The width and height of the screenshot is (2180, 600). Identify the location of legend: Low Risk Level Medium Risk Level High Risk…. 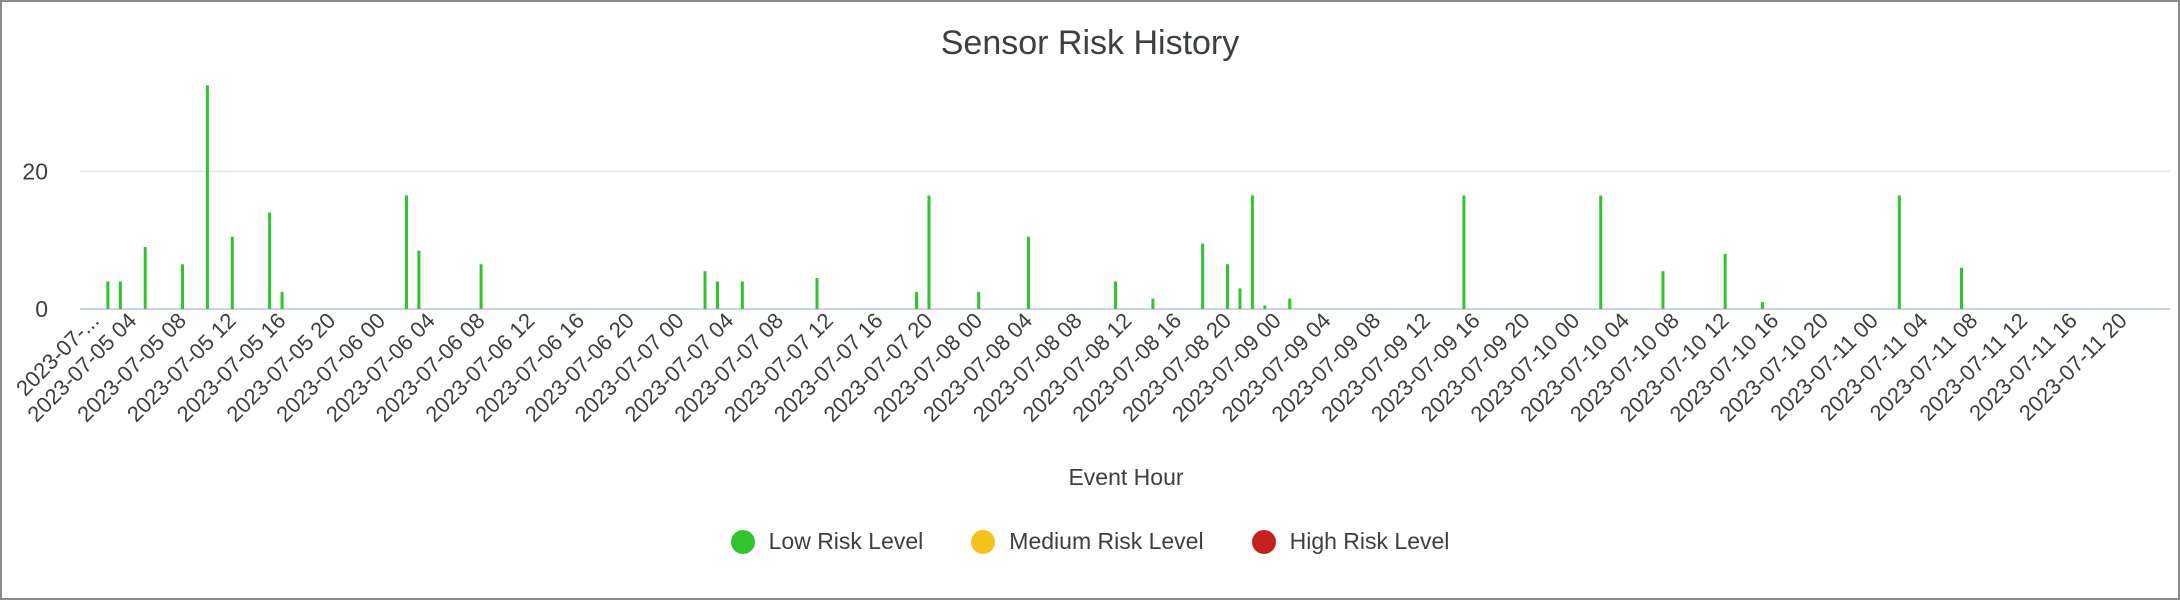
(1090, 541).